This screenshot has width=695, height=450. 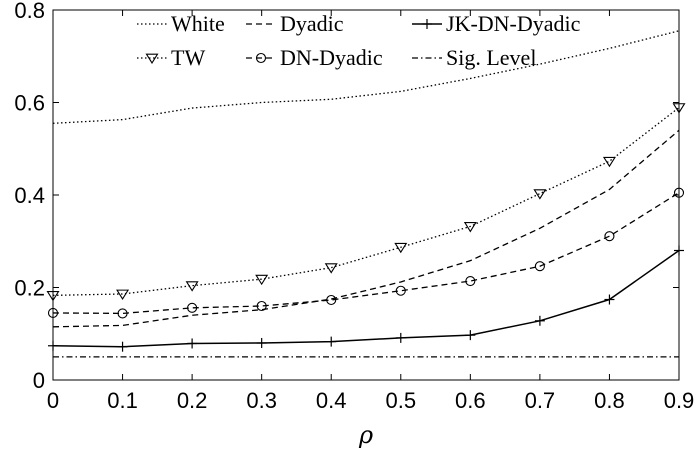 What do you see at coordinates (491, 57) in the screenshot?
I see `legend-label: Sig. Level` at bounding box center [491, 57].